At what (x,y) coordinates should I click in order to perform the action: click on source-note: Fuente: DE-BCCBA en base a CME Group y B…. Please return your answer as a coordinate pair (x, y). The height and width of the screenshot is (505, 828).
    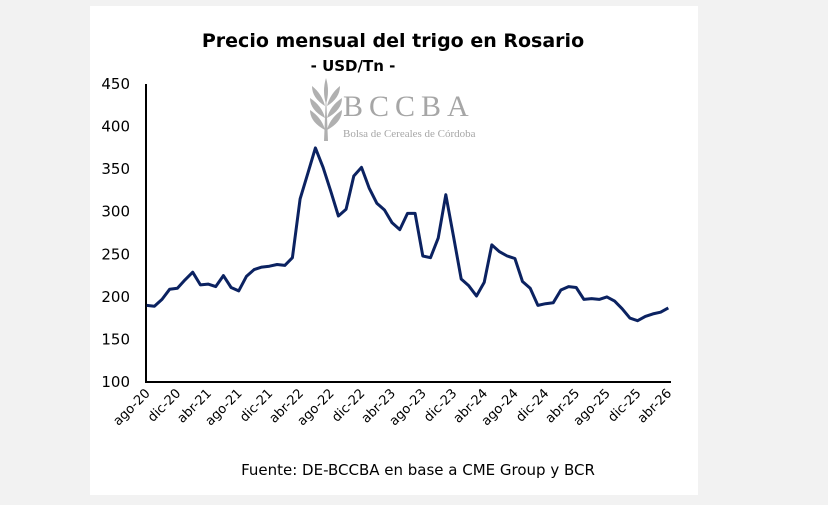
    Looking at the image, I should click on (418, 470).